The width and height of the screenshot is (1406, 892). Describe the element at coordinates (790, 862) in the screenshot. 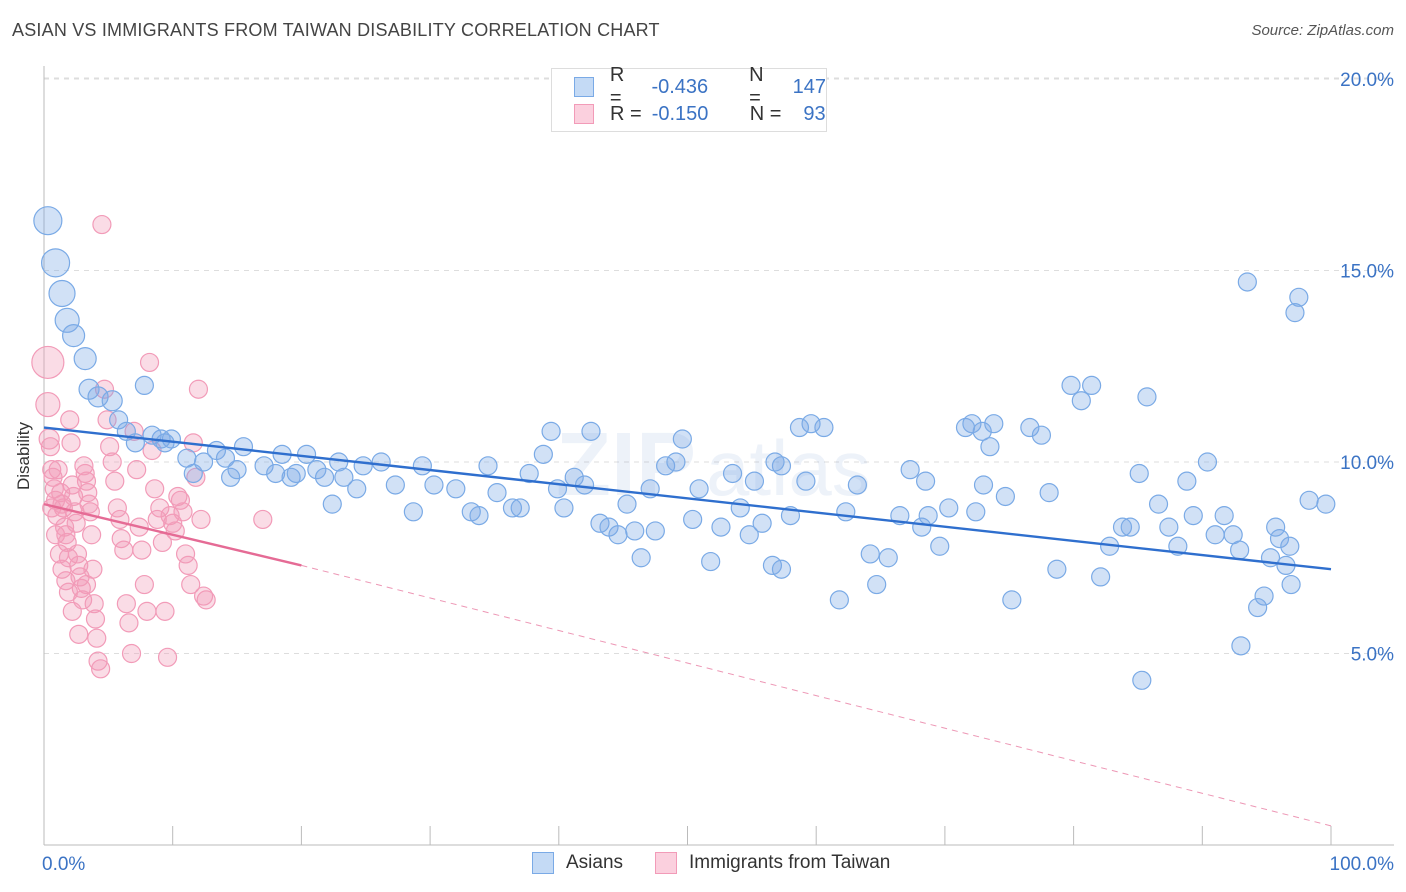

I see `legend-taiwan-label: Immigrants from Taiwan` at that location.